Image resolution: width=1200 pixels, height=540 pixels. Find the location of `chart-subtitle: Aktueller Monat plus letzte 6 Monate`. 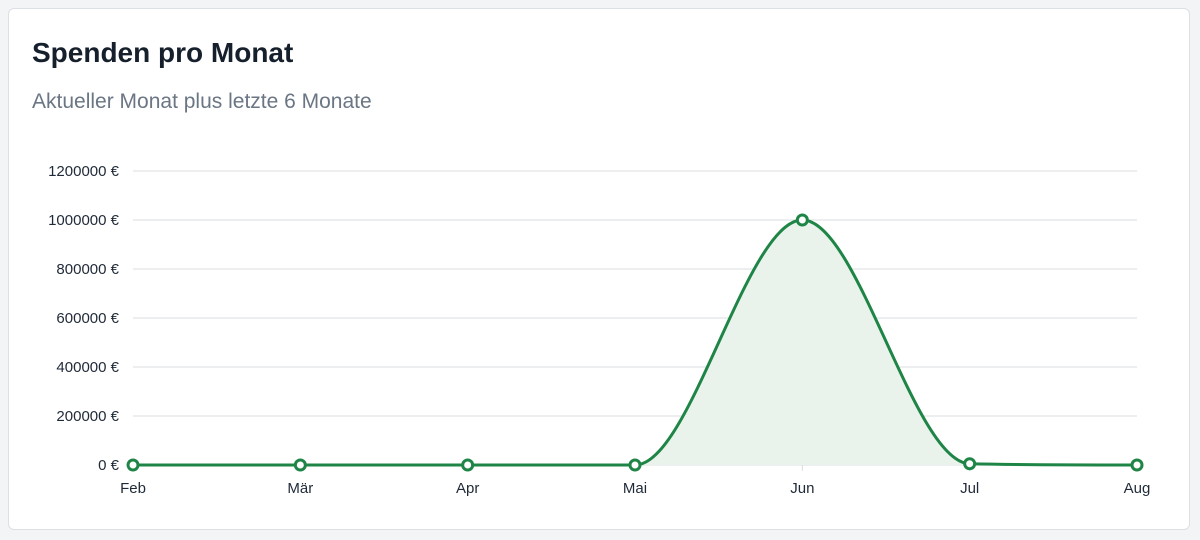

chart-subtitle: Aktueller Monat plus letzte 6 Monate is located at coordinates (202, 101).